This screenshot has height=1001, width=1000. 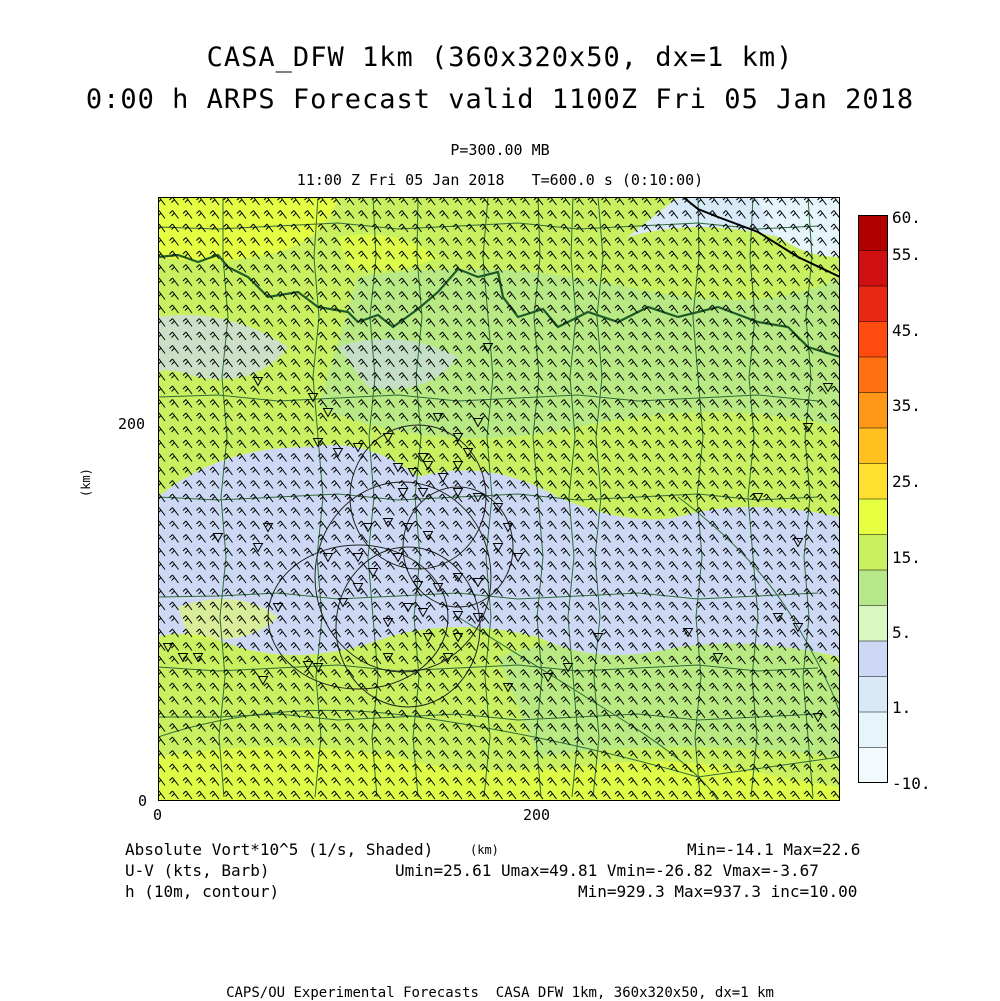 I want to click on colorbar-label: 5., so click(x=902, y=632).